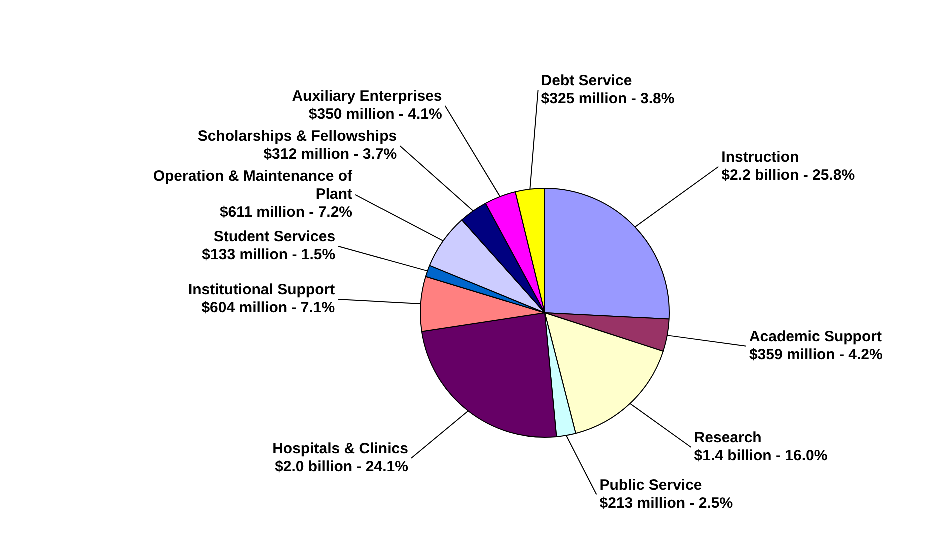  I want to click on text: $2.0 billion - 24.1%, so click(341, 467).